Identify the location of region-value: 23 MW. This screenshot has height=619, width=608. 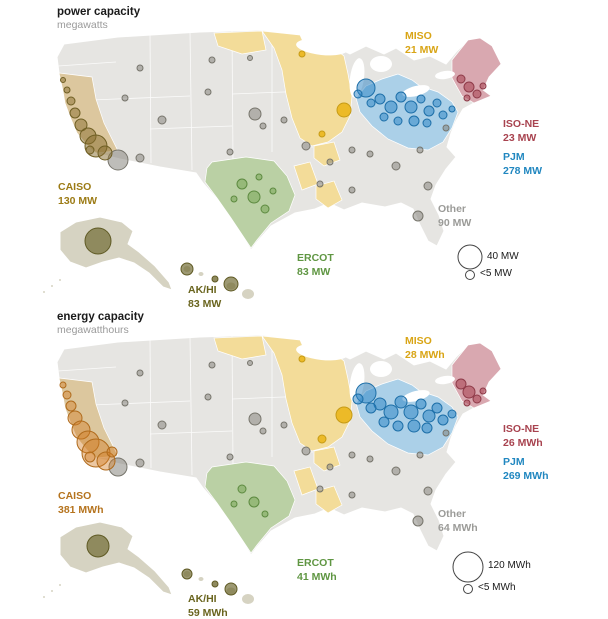
(520, 137).